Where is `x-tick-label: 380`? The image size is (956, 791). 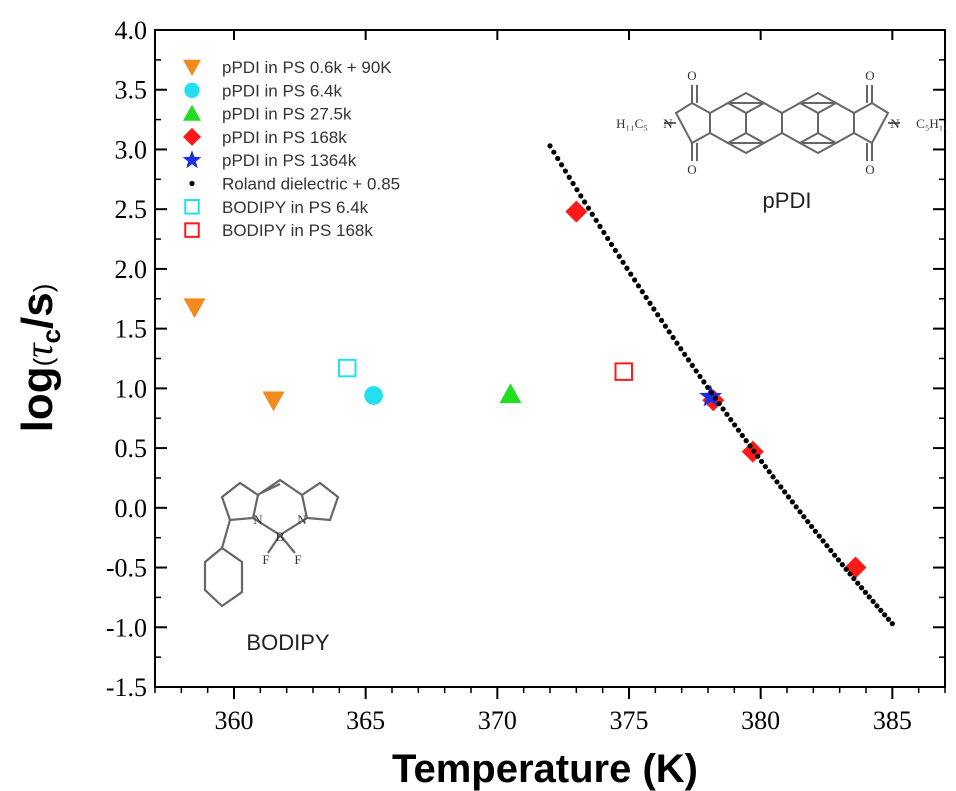 x-tick-label: 380 is located at coordinates (760, 720).